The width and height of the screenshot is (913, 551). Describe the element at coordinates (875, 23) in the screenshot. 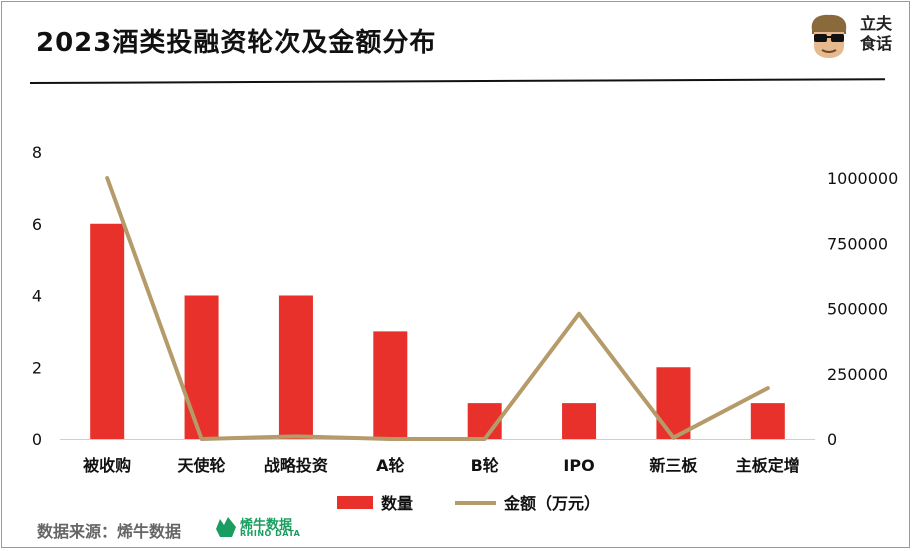

I see `brand-name-line1: 立夫` at that location.